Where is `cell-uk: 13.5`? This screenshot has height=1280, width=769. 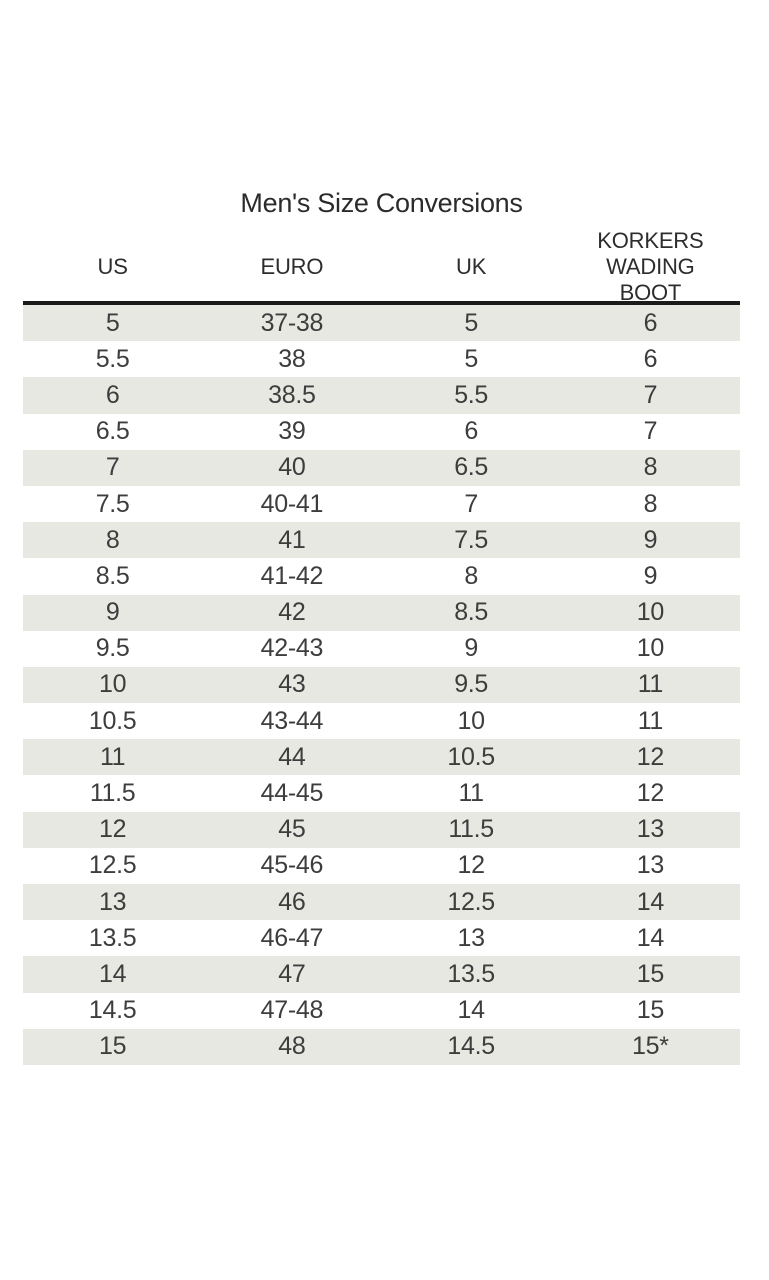
cell-uk: 13.5 is located at coordinates (471, 973).